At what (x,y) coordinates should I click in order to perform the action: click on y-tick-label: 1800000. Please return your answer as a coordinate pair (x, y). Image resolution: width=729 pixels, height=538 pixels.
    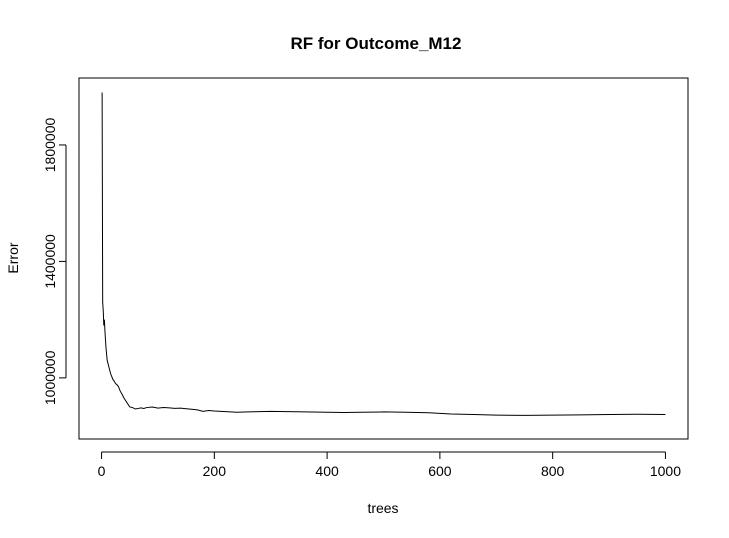
    Looking at the image, I should click on (50, 145).